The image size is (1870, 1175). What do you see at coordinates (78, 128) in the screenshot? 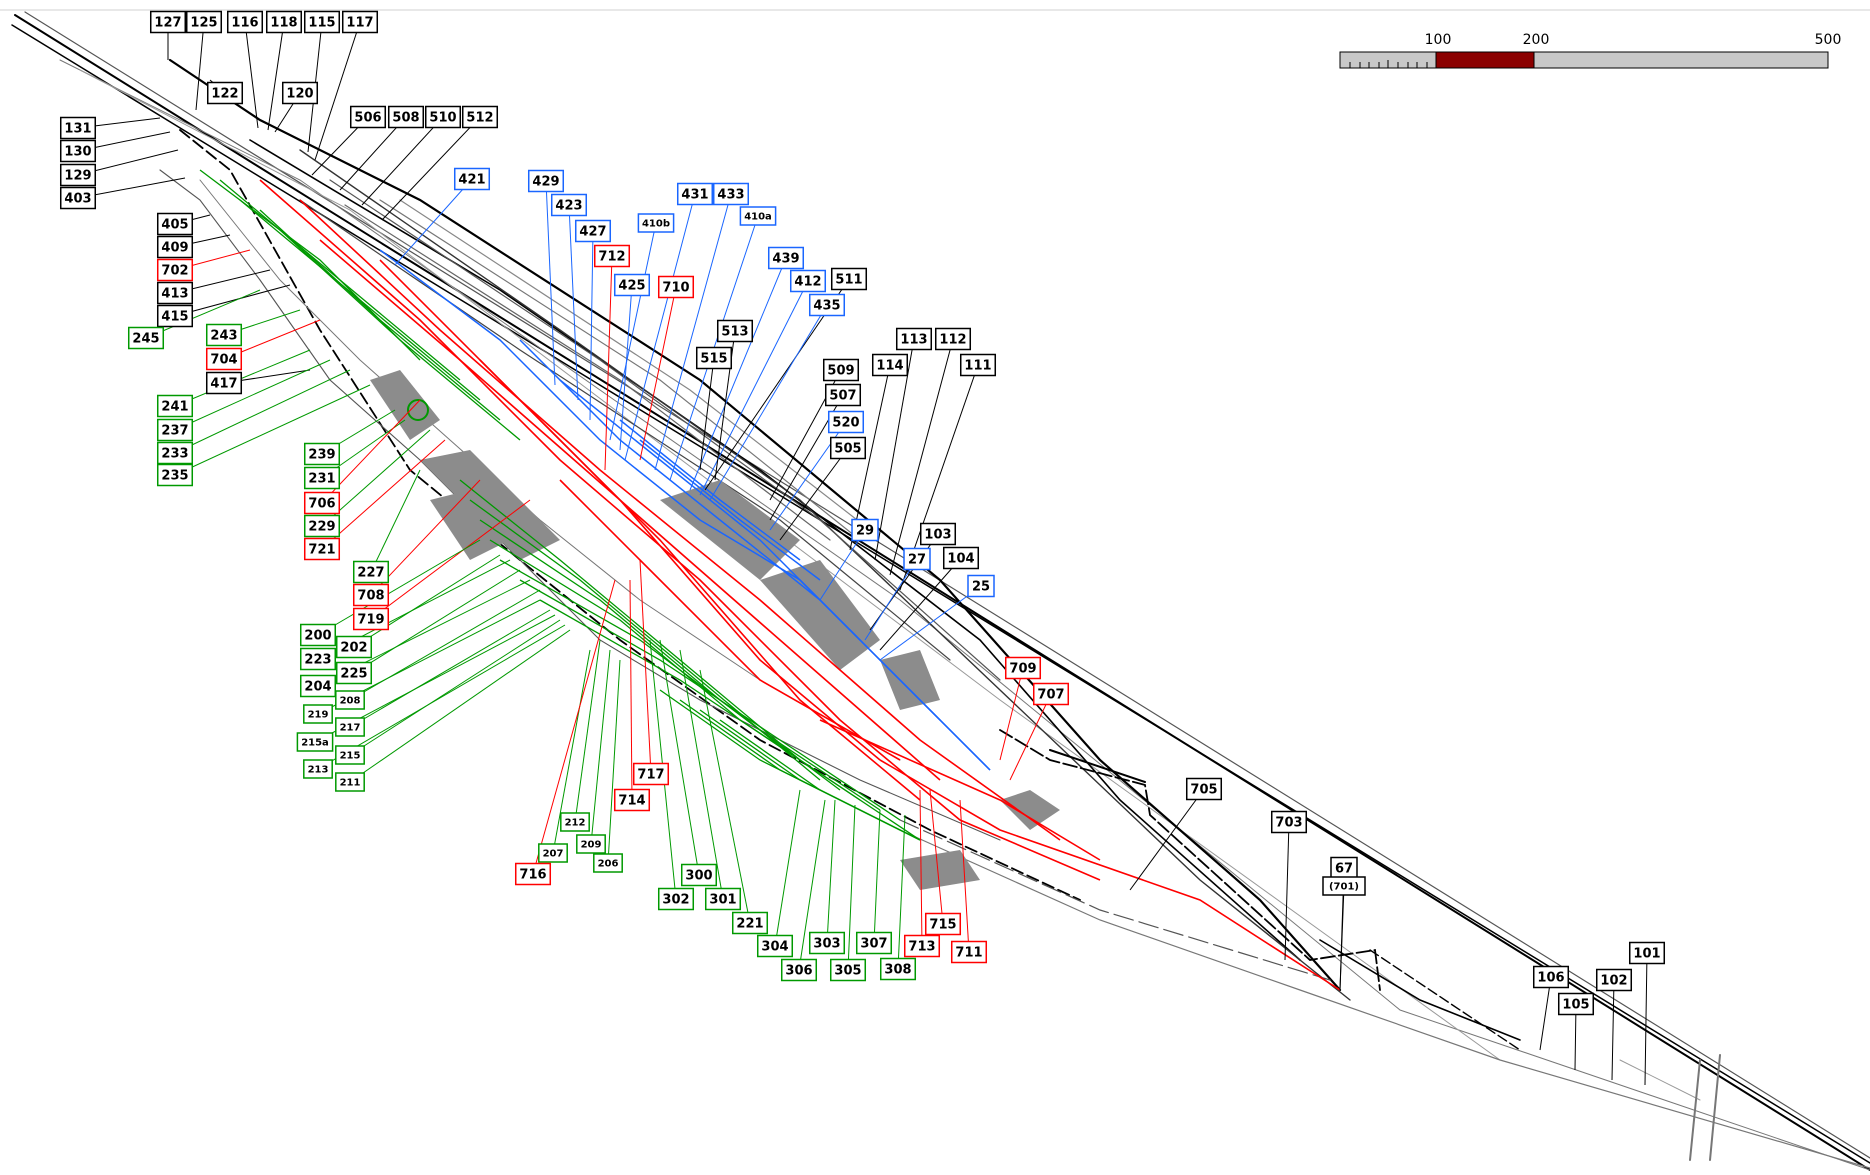
I see `track-label-131: 131` at bounding box center [78, 128].